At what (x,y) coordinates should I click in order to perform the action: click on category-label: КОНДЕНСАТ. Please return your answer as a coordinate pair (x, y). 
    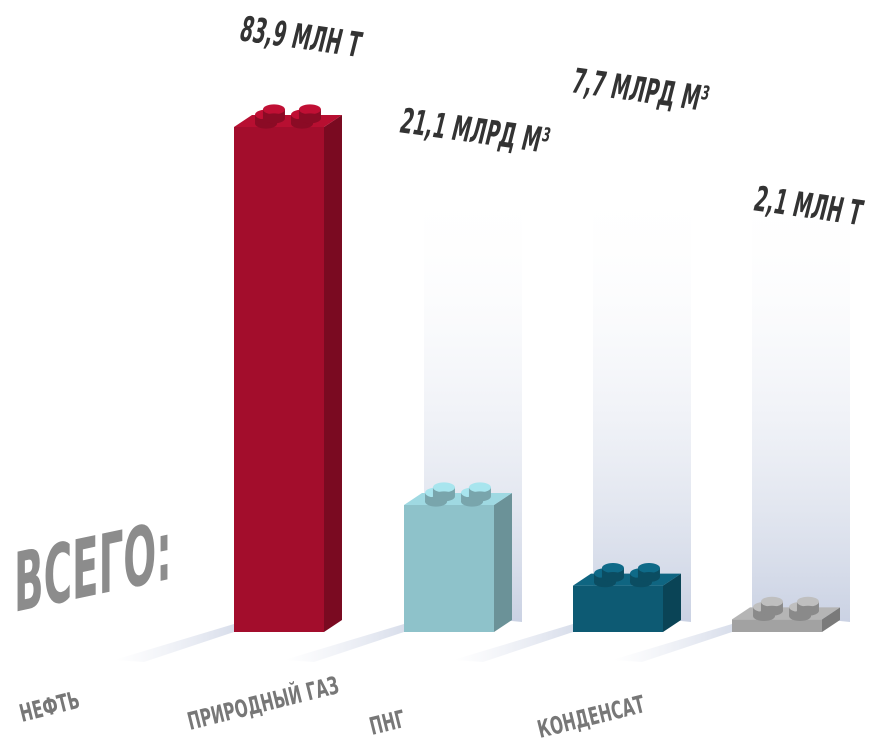
    Looking at the image, I should click on (591, 716).